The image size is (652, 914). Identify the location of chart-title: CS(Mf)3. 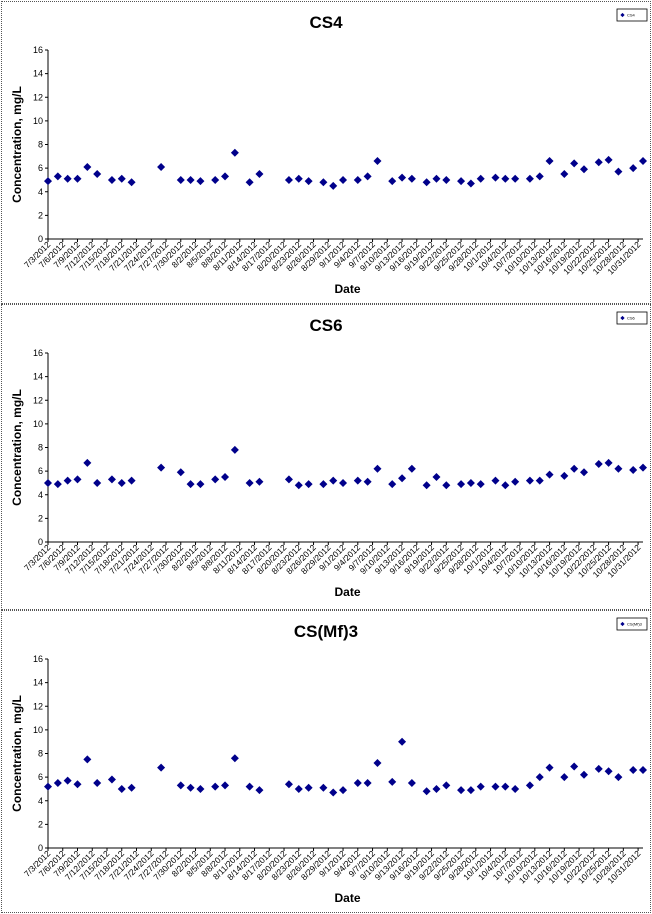
(326, 631).